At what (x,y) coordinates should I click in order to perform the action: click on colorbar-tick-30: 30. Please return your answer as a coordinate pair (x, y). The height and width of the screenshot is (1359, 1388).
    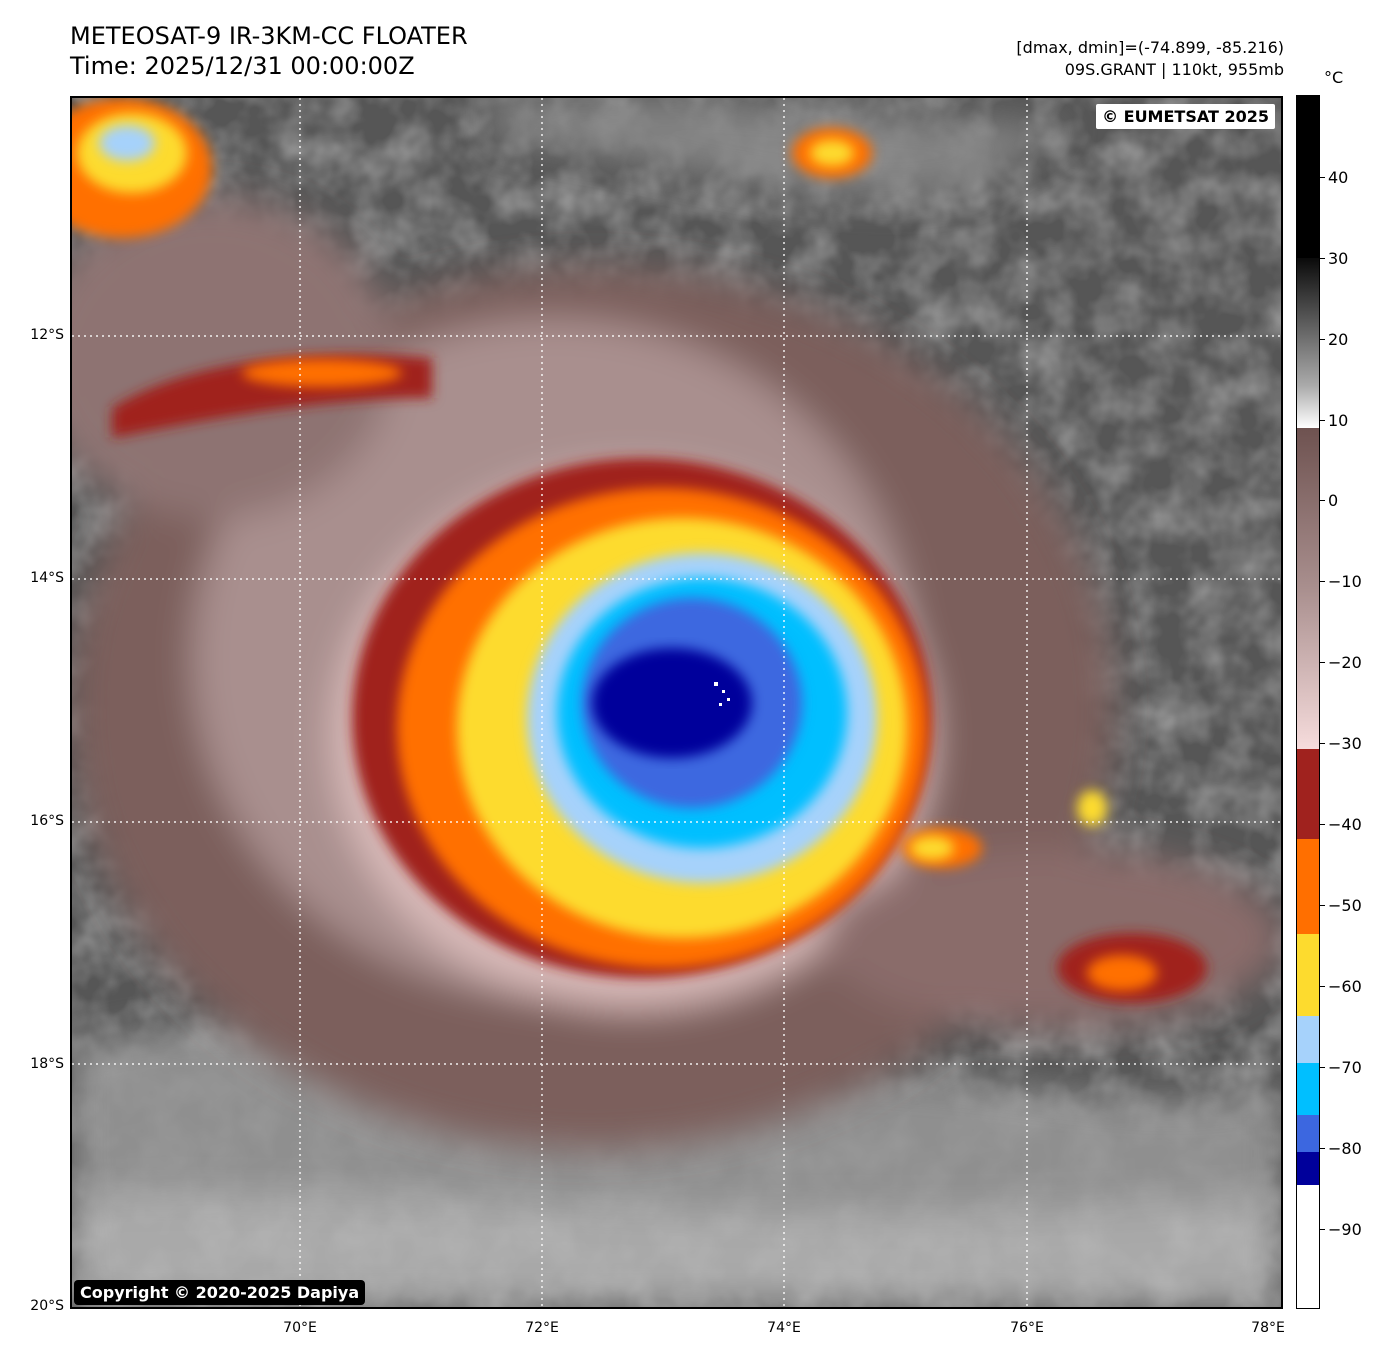
    Looking at the image, I should click on (1338, 258).